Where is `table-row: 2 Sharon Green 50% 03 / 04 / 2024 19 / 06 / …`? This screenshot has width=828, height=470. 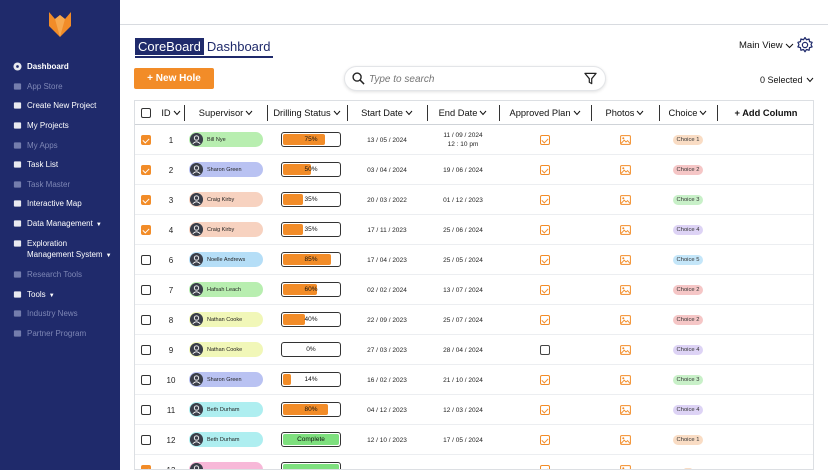
table-row: 2 Sharon Green 50% 03 / 04 / 2024 19 / 06 / … is located at coordinates (474, 170).